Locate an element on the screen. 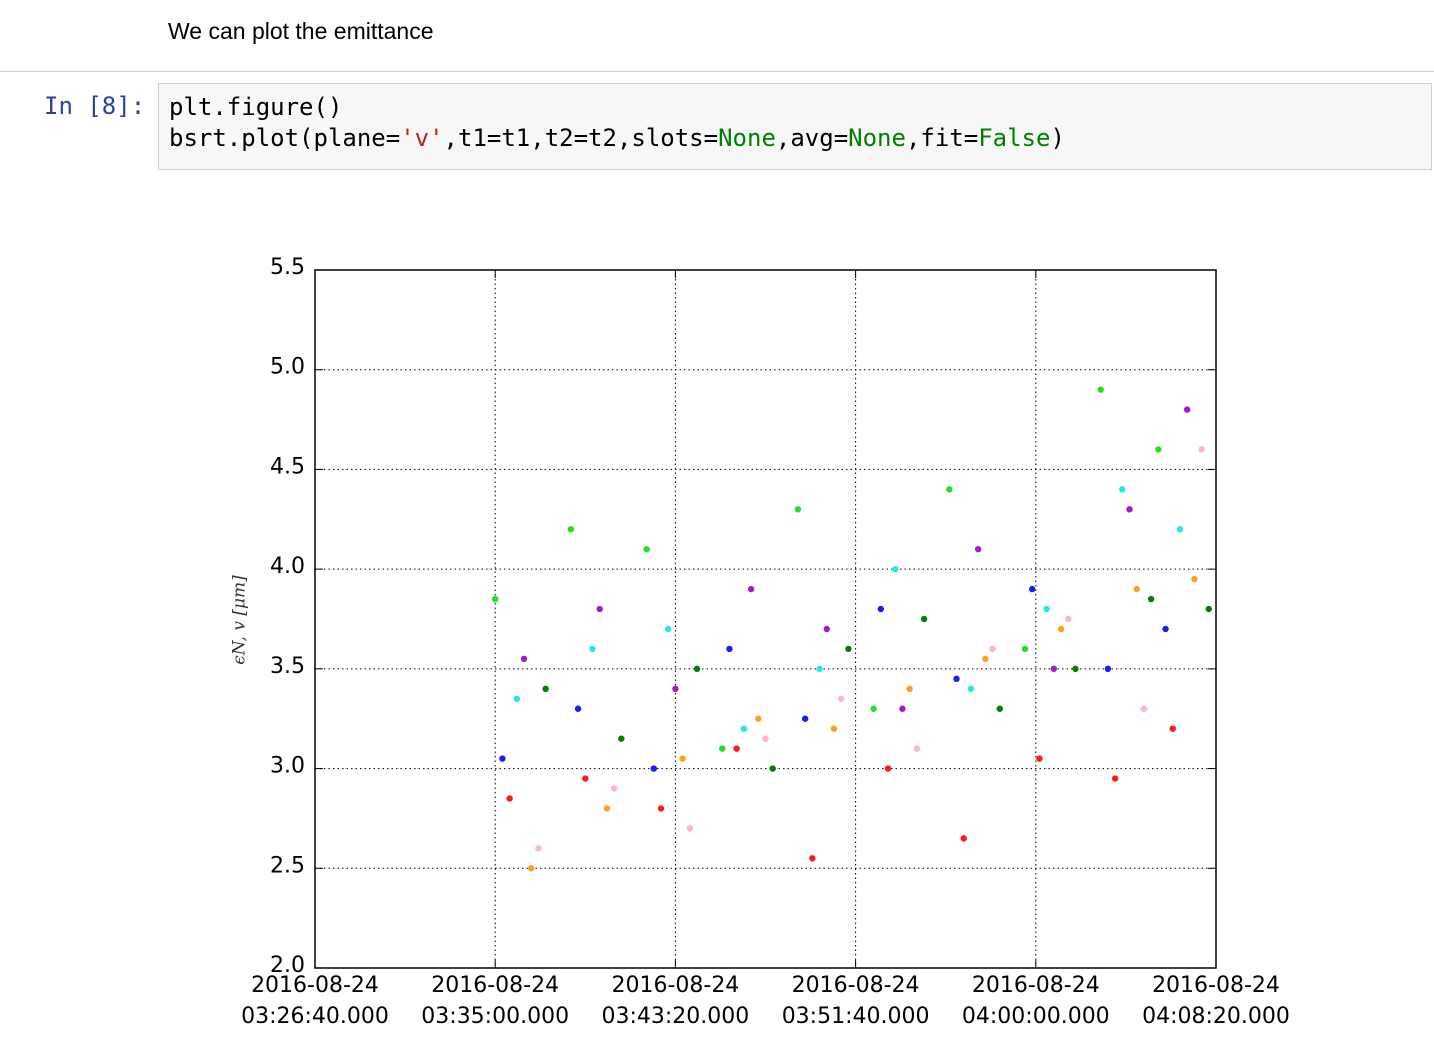  y-tick-label: 2.5 is located at coordinates (287, 865).